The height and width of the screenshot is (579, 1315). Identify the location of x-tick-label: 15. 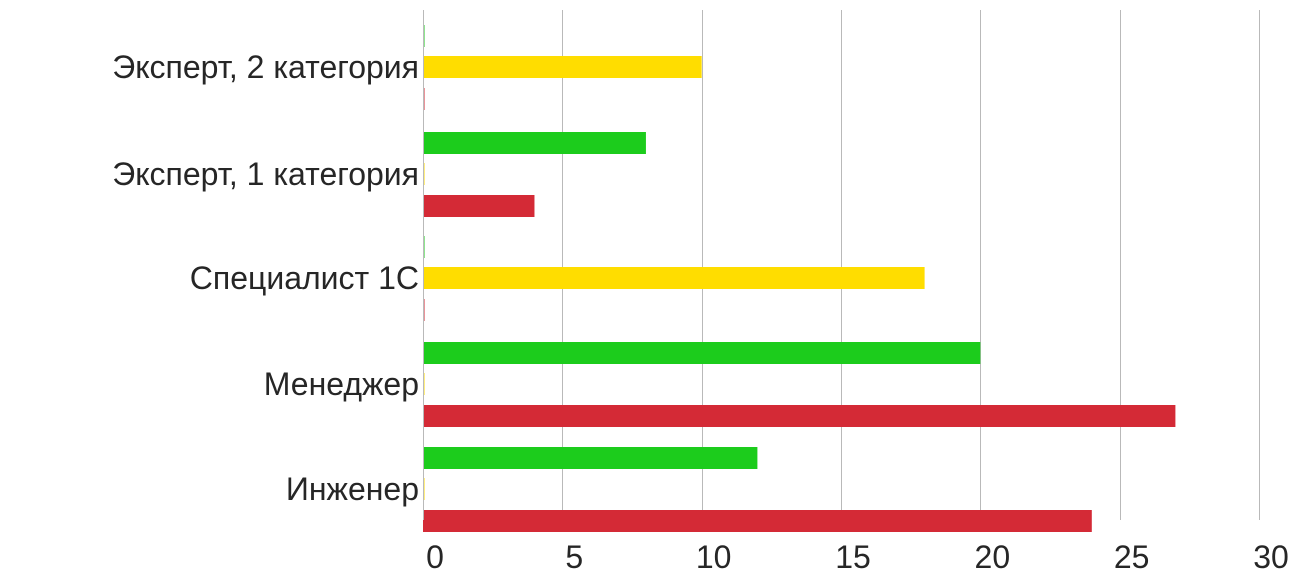
(853, 557).